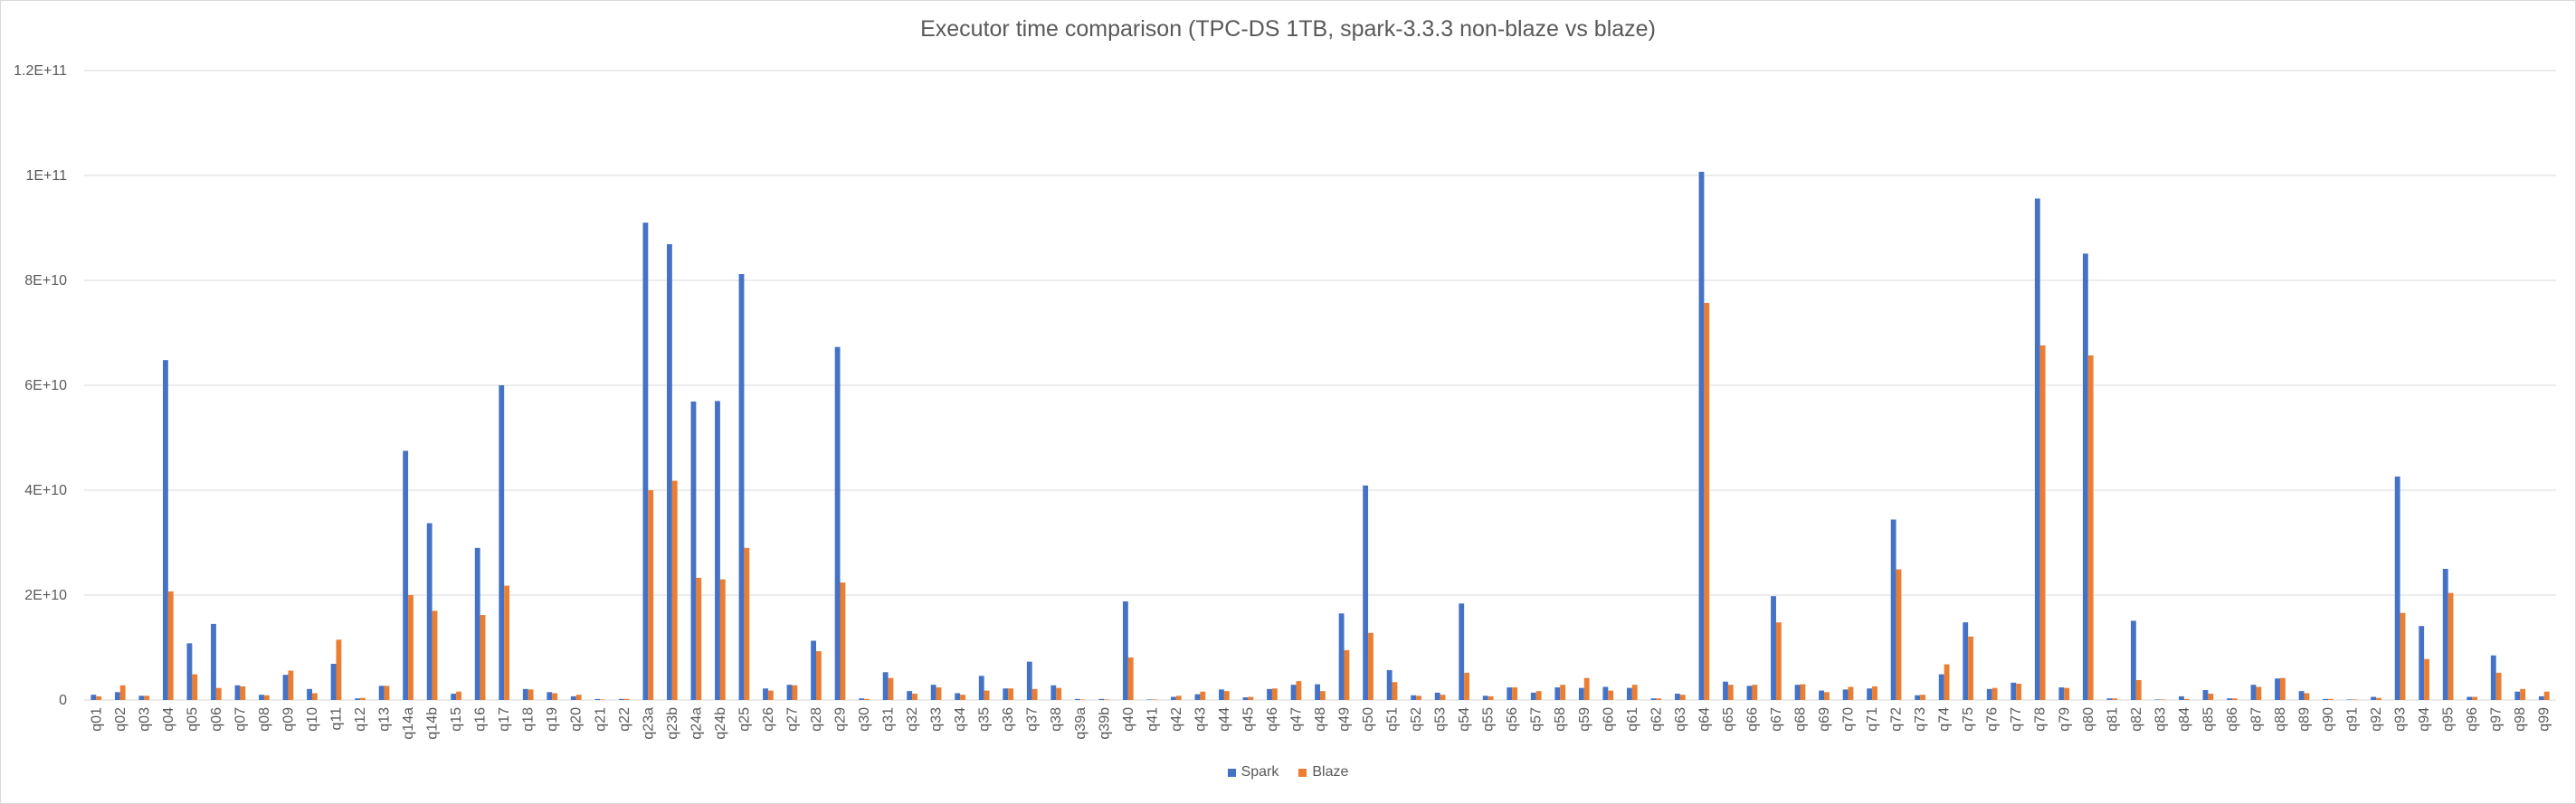  I want to click on bar-spark-q82, so click(2133, 660).